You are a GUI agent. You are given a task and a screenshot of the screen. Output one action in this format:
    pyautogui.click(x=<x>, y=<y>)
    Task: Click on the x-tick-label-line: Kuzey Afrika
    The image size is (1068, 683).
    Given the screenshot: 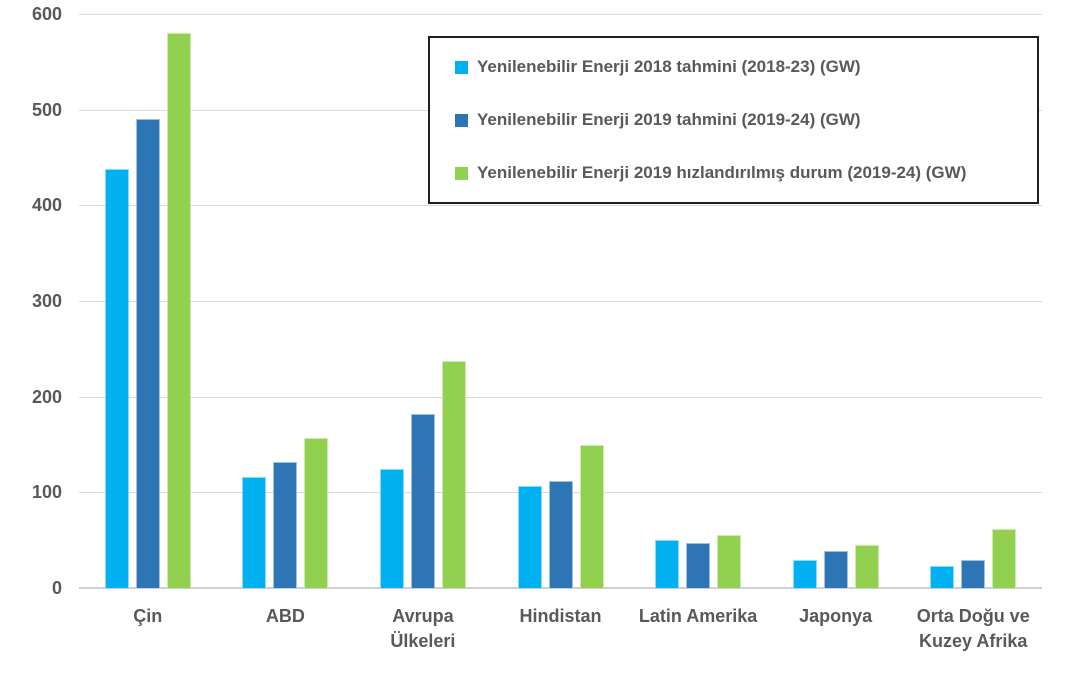 What is the action you would take?
    pyautogui.click(x=973, y=641)
    